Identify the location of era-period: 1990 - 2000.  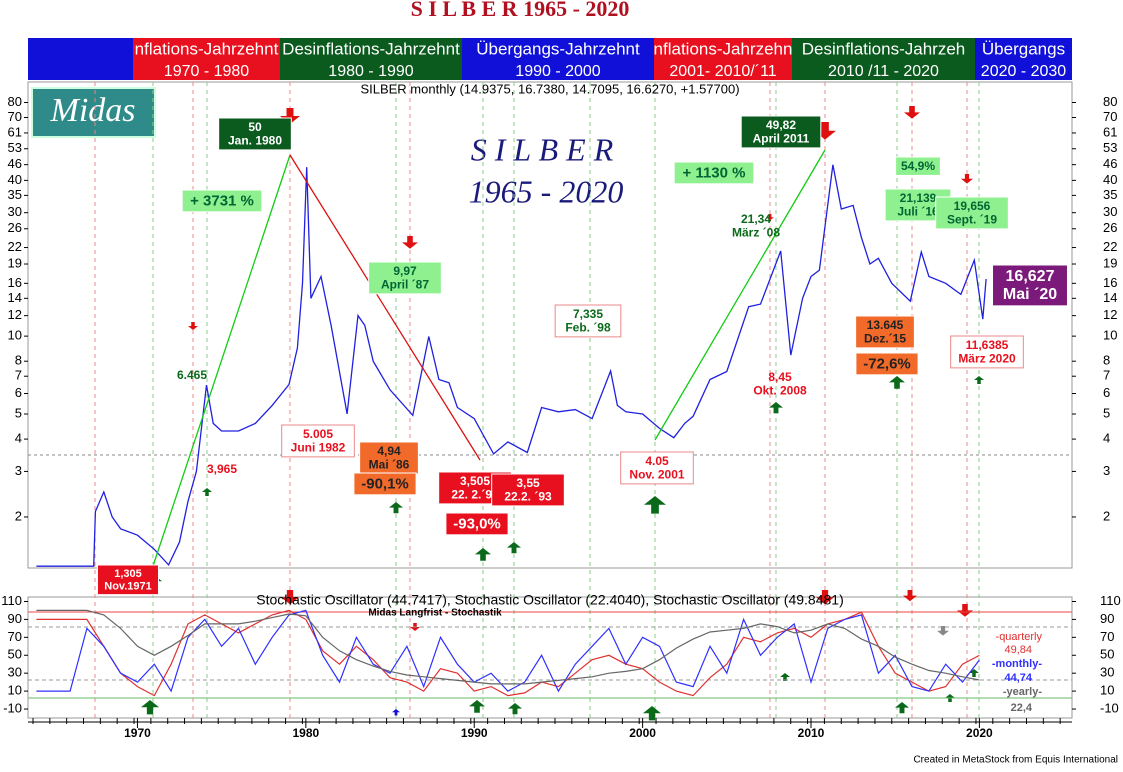
(558, 71).